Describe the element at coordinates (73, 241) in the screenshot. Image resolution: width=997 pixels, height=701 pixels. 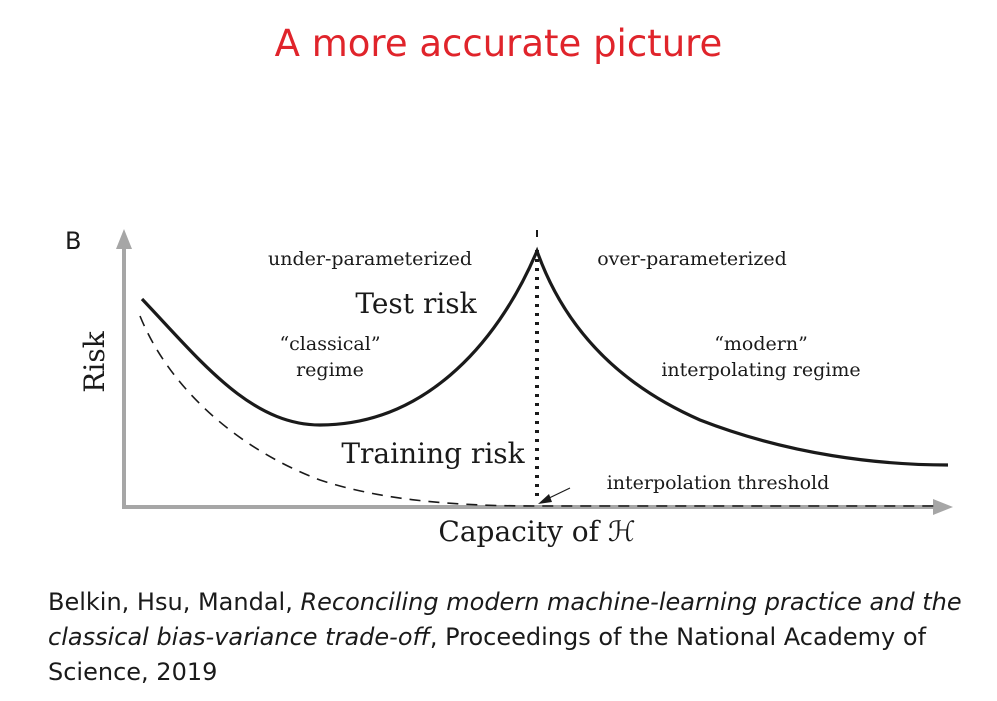
I see `panel-label: B` at that location.